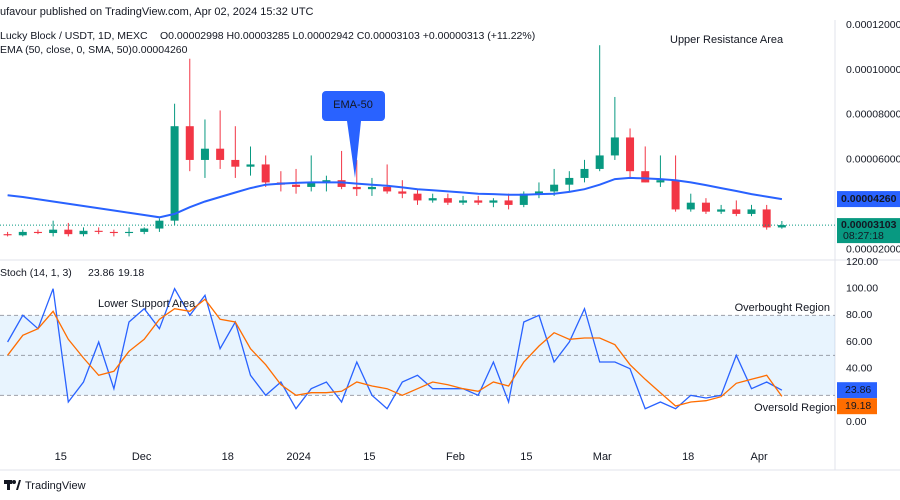 The image size is (900, 500). Describe the element at coordinates (727, 40) in the screenshot. I see `annotation: Upper Resistance Area` at that location.